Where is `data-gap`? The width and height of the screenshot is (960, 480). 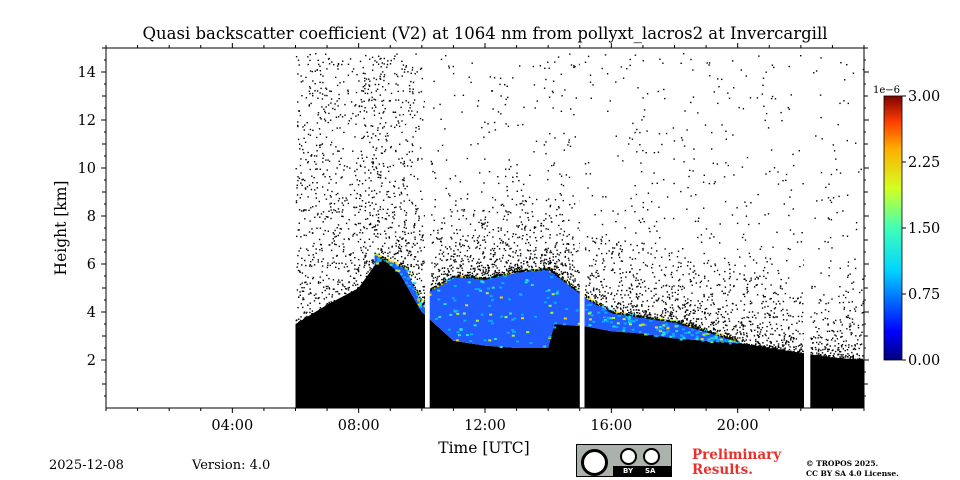 data-gap is located at coordinates (582, 228).